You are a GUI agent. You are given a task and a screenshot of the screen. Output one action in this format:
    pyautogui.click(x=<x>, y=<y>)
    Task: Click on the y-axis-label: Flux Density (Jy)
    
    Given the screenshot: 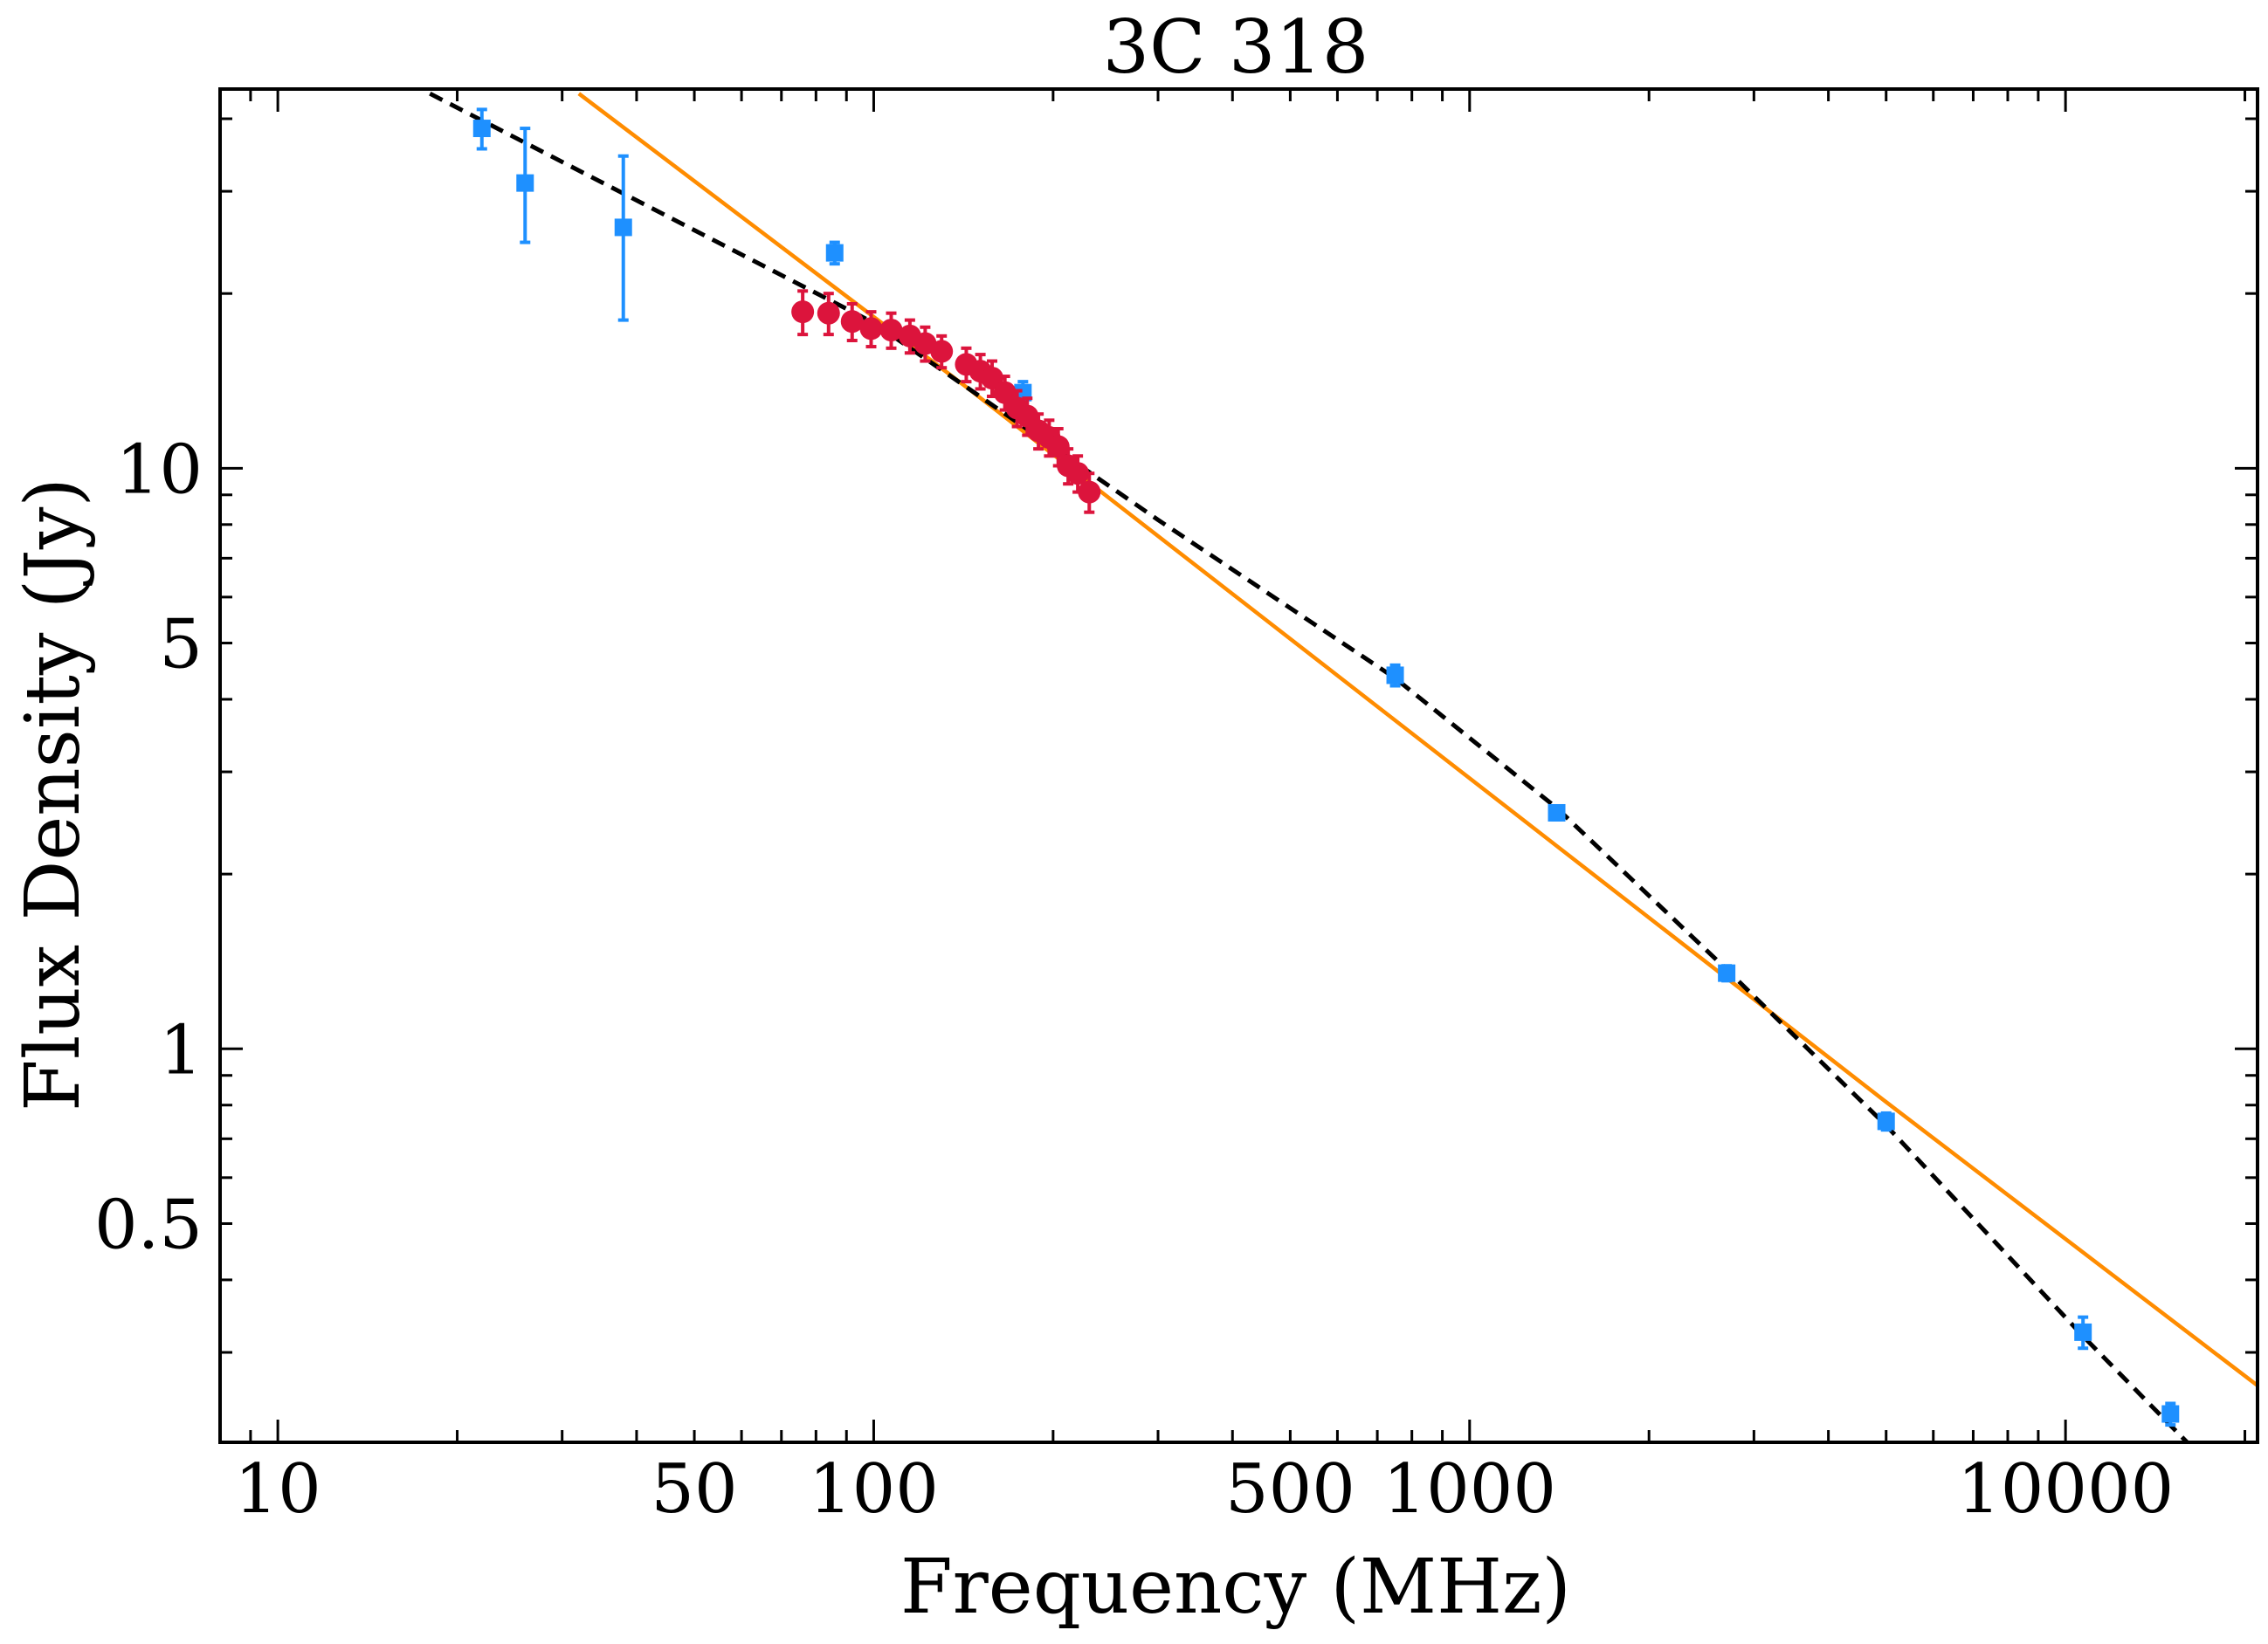 What is the action you would take?
    pyautogui.click(x=53, y=794)
    